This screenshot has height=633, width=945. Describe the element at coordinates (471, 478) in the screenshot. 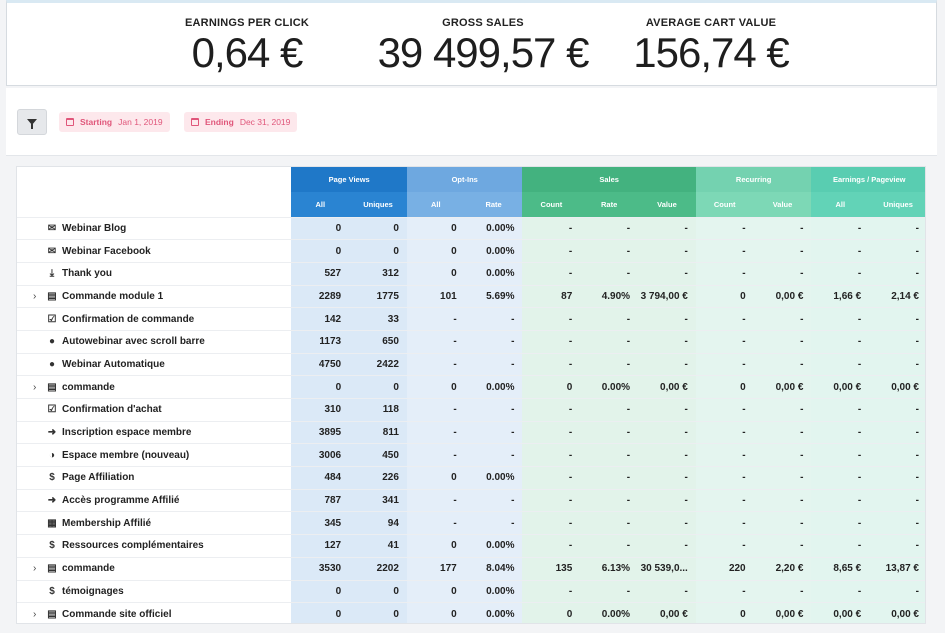

I see `table-row: $ Page Affiliation 484 226 0 0.00% - - - - - - -` at that location.